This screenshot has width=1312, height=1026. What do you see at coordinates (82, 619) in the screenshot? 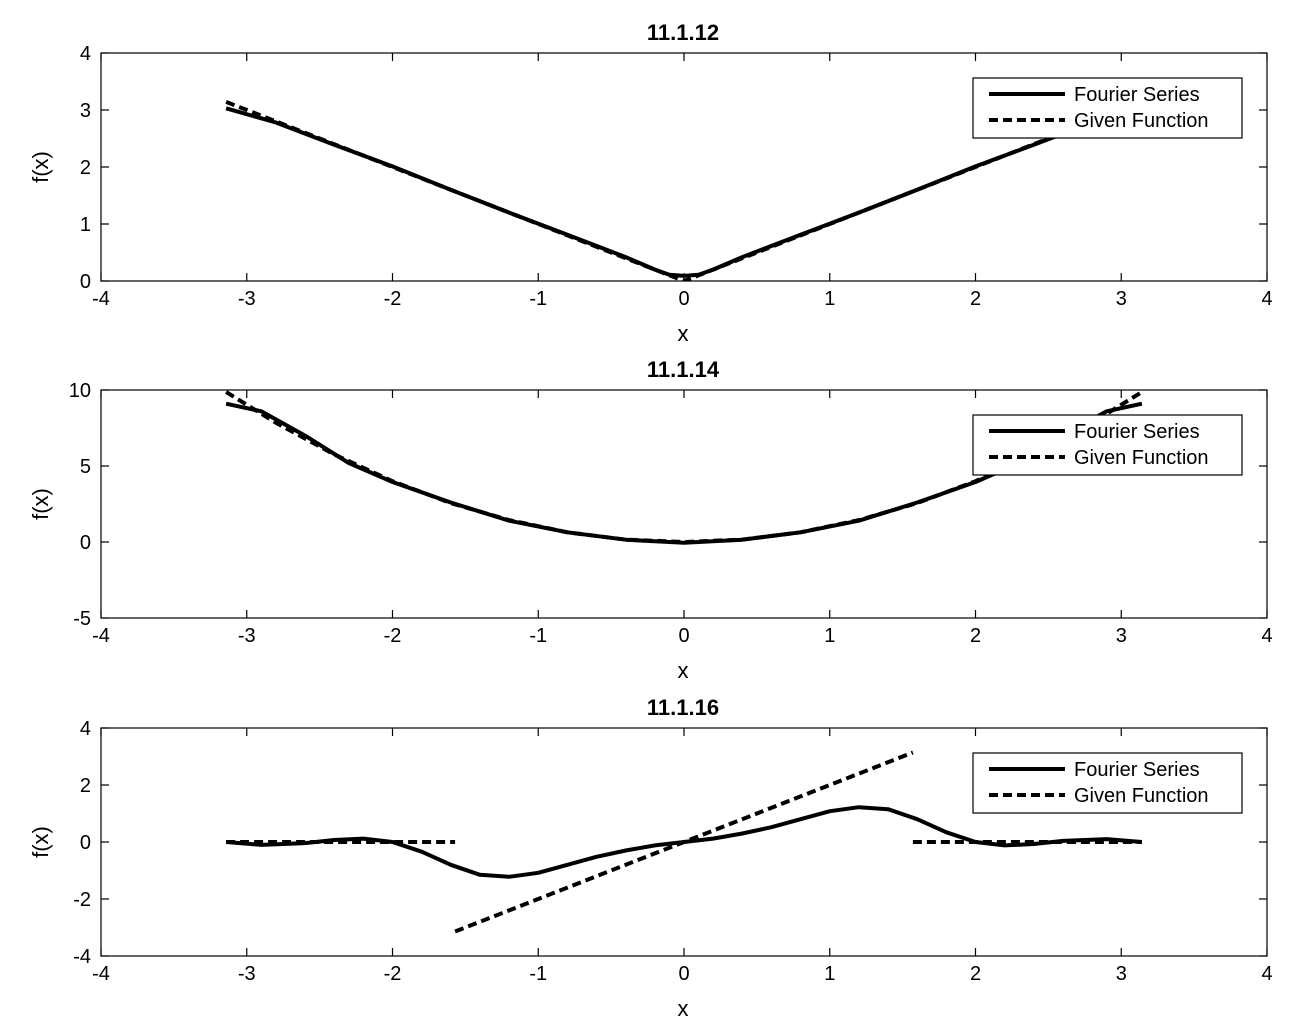
I see `y-tick-label: -5` at bounding box center [82, 619].